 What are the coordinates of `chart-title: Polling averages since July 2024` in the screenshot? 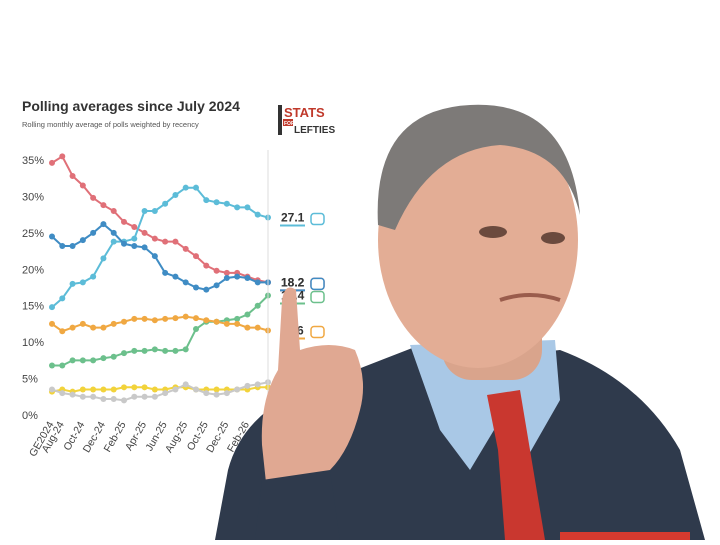 It's located at (131, 106).